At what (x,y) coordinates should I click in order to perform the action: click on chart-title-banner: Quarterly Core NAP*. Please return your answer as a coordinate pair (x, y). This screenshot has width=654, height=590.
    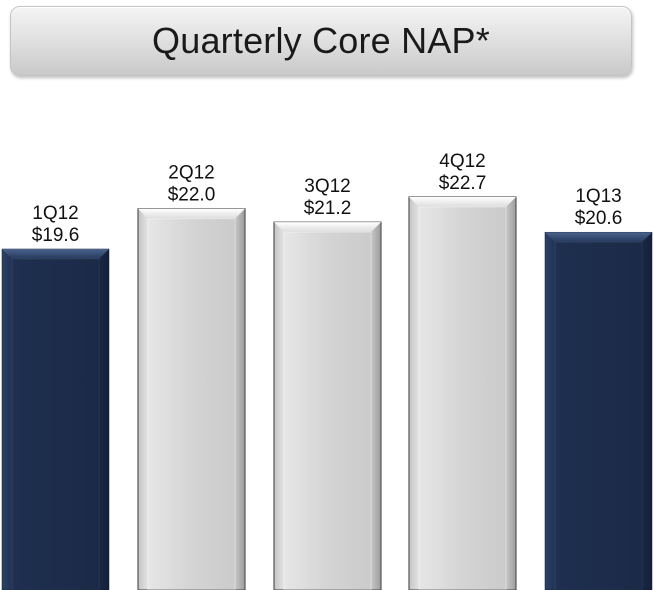
    Looking at the image, I should click on (321, 41).